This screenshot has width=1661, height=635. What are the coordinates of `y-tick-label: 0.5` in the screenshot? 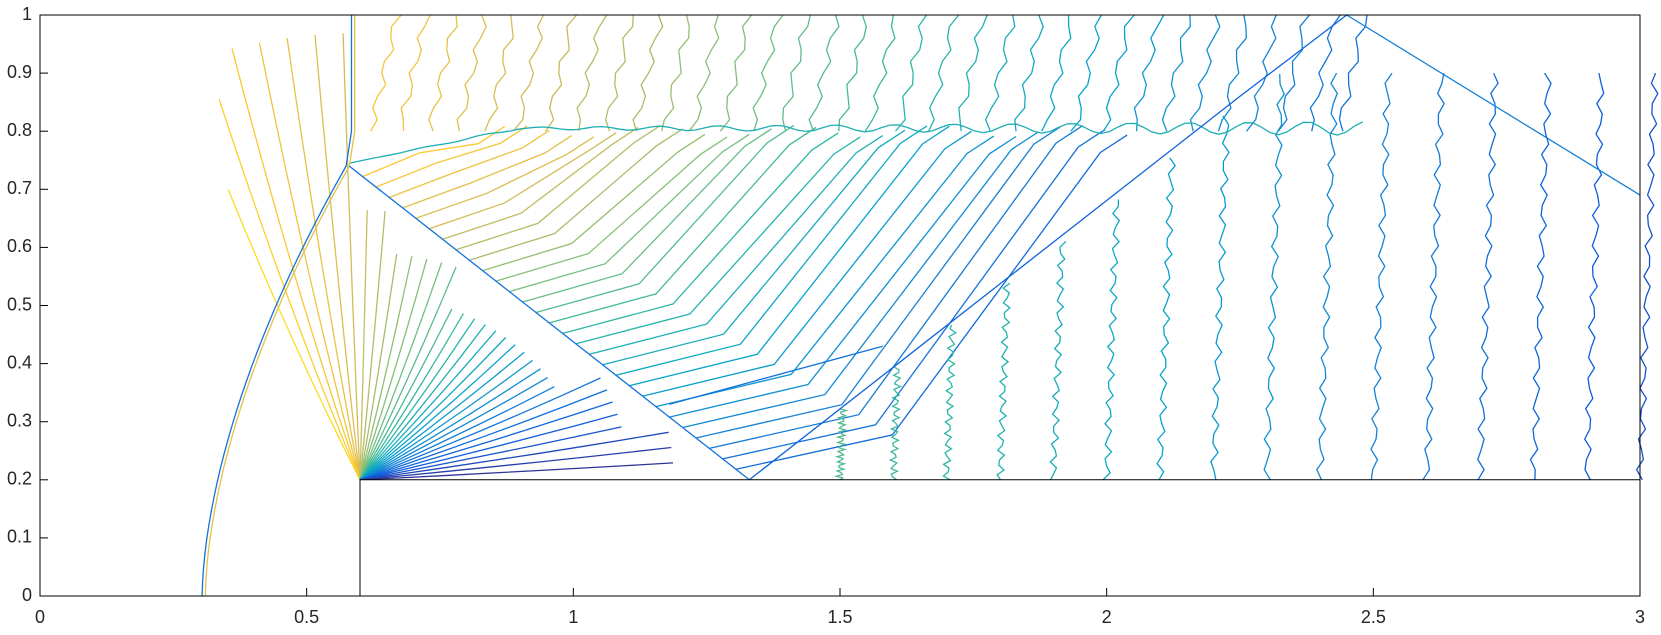 It's located at (19, 304).